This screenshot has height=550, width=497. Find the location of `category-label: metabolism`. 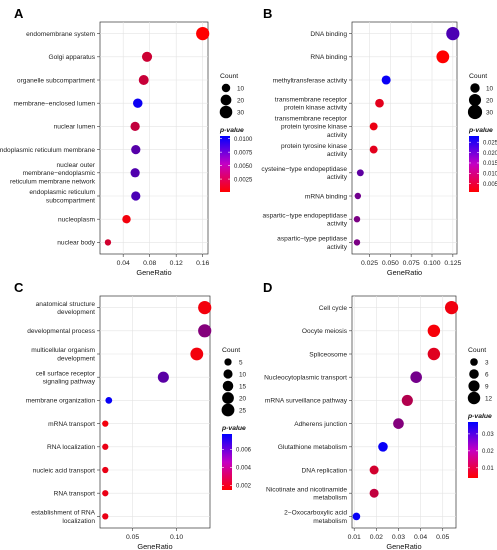

category-label: metabolism is located at coordinates (330, 521).